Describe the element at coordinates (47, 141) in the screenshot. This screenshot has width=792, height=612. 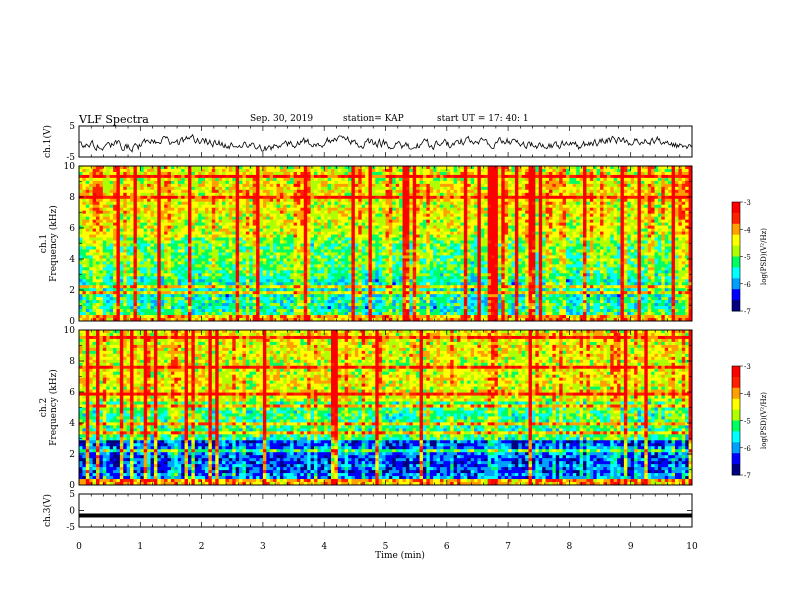
I see `ch1-waveform-ylabel: ch.1(V)` at that location.